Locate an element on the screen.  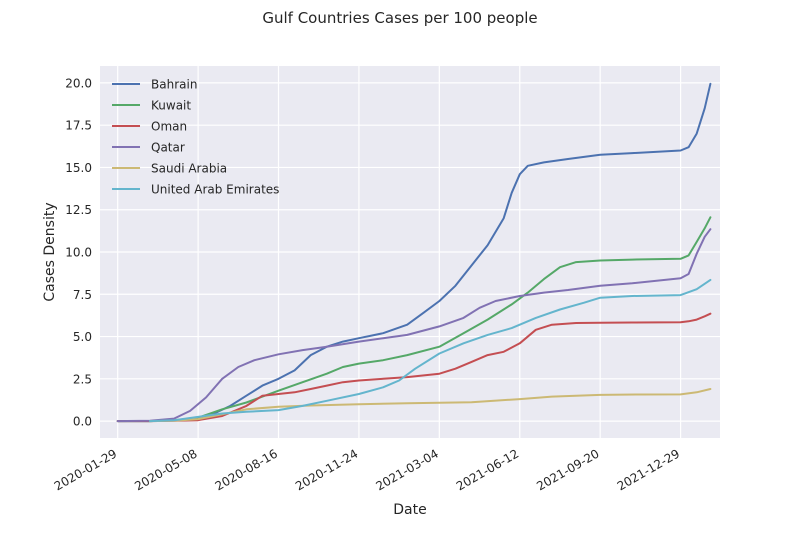
x-tick-label: 2021-09-20 is located at coordinates (567, 469).